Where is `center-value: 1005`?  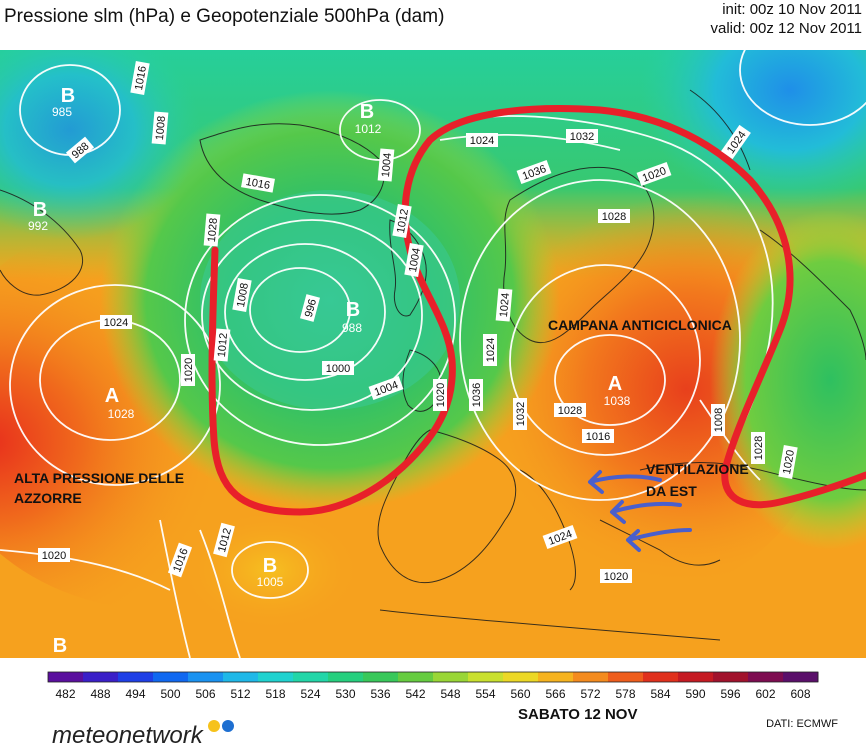
center-value: 1005 is located at coordinates (270, 582).